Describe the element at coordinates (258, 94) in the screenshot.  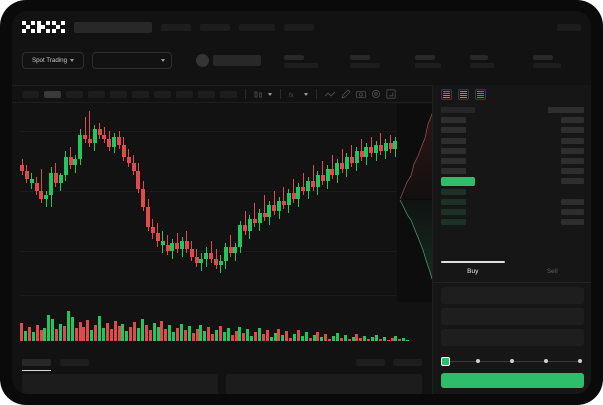
I see `candle-type-icon` at that location.